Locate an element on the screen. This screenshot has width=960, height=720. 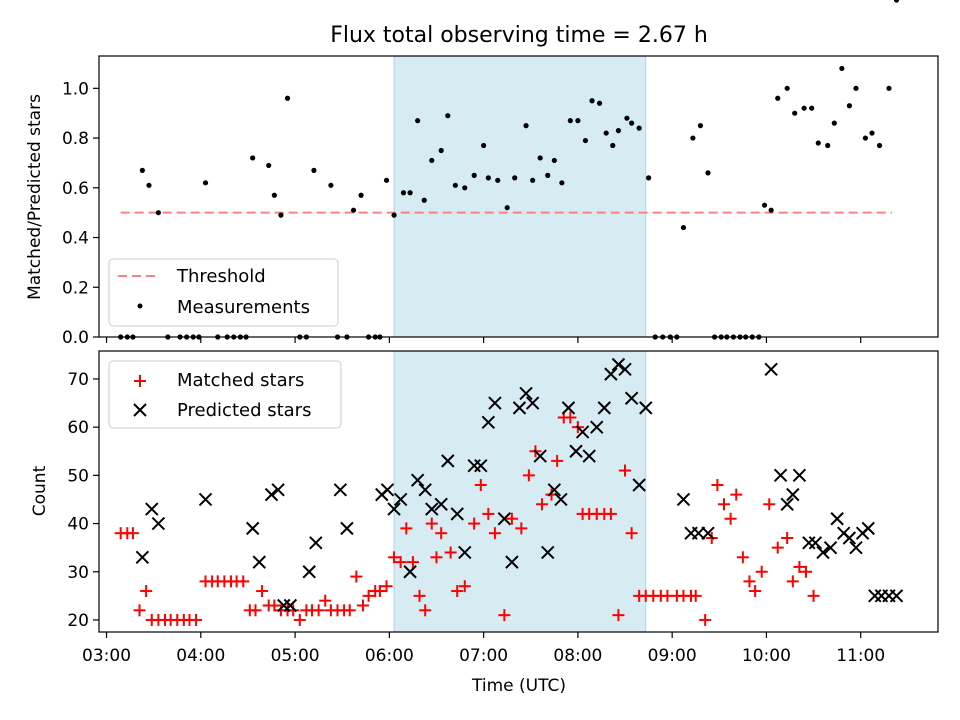
count-y-tick-label: 30 is located at coordinates (78, 573).